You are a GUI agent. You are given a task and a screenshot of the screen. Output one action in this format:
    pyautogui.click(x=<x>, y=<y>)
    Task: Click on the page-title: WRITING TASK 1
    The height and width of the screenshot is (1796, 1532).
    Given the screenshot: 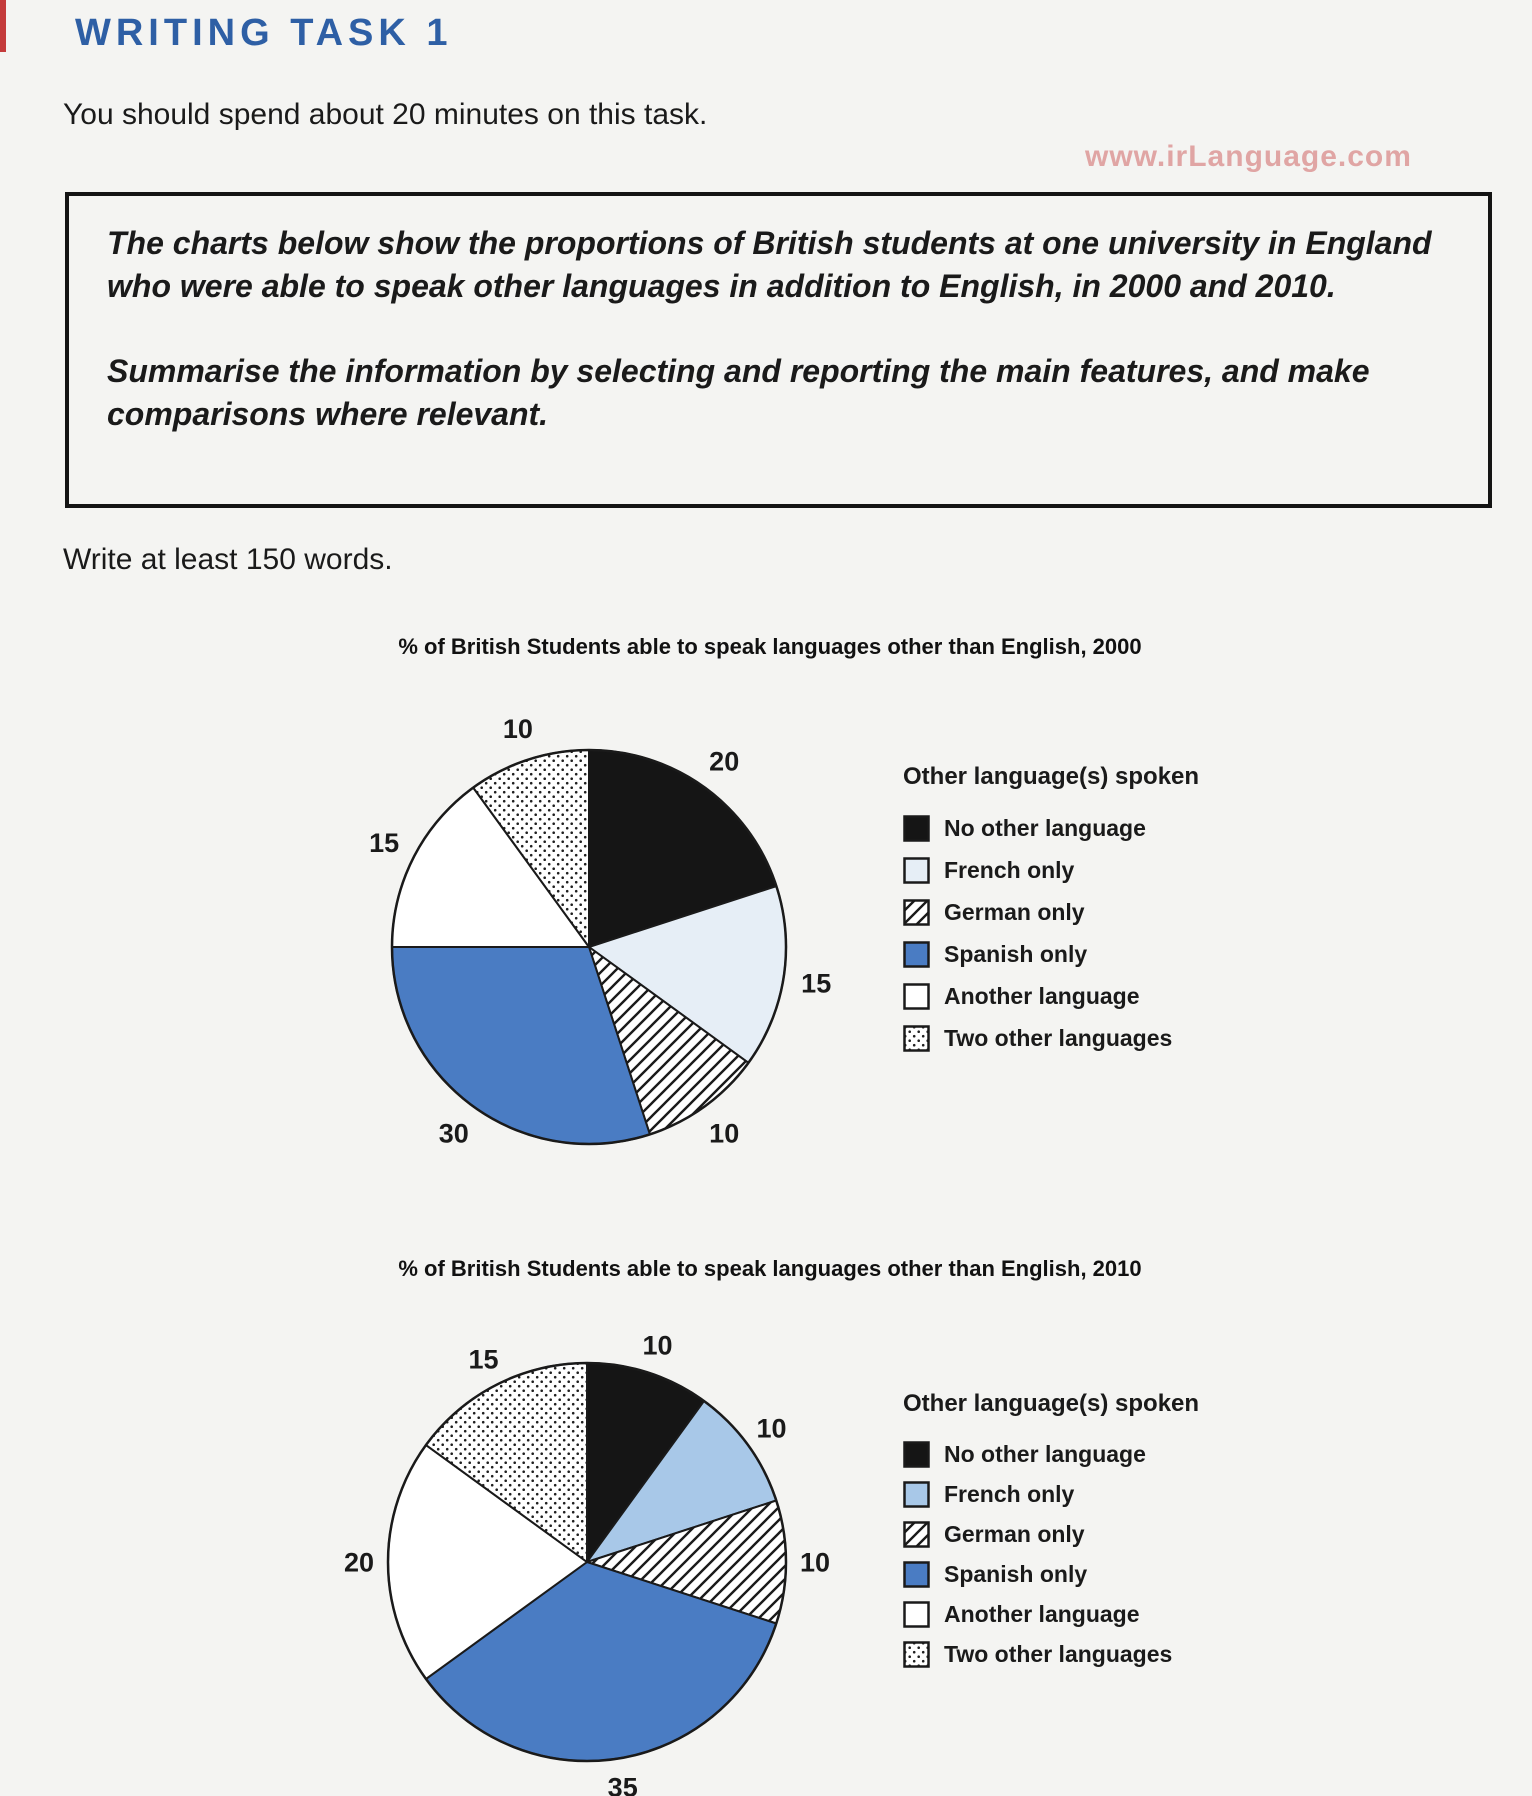 What is the action you would take?
    pyautogui.click(x=264, y=33)
    